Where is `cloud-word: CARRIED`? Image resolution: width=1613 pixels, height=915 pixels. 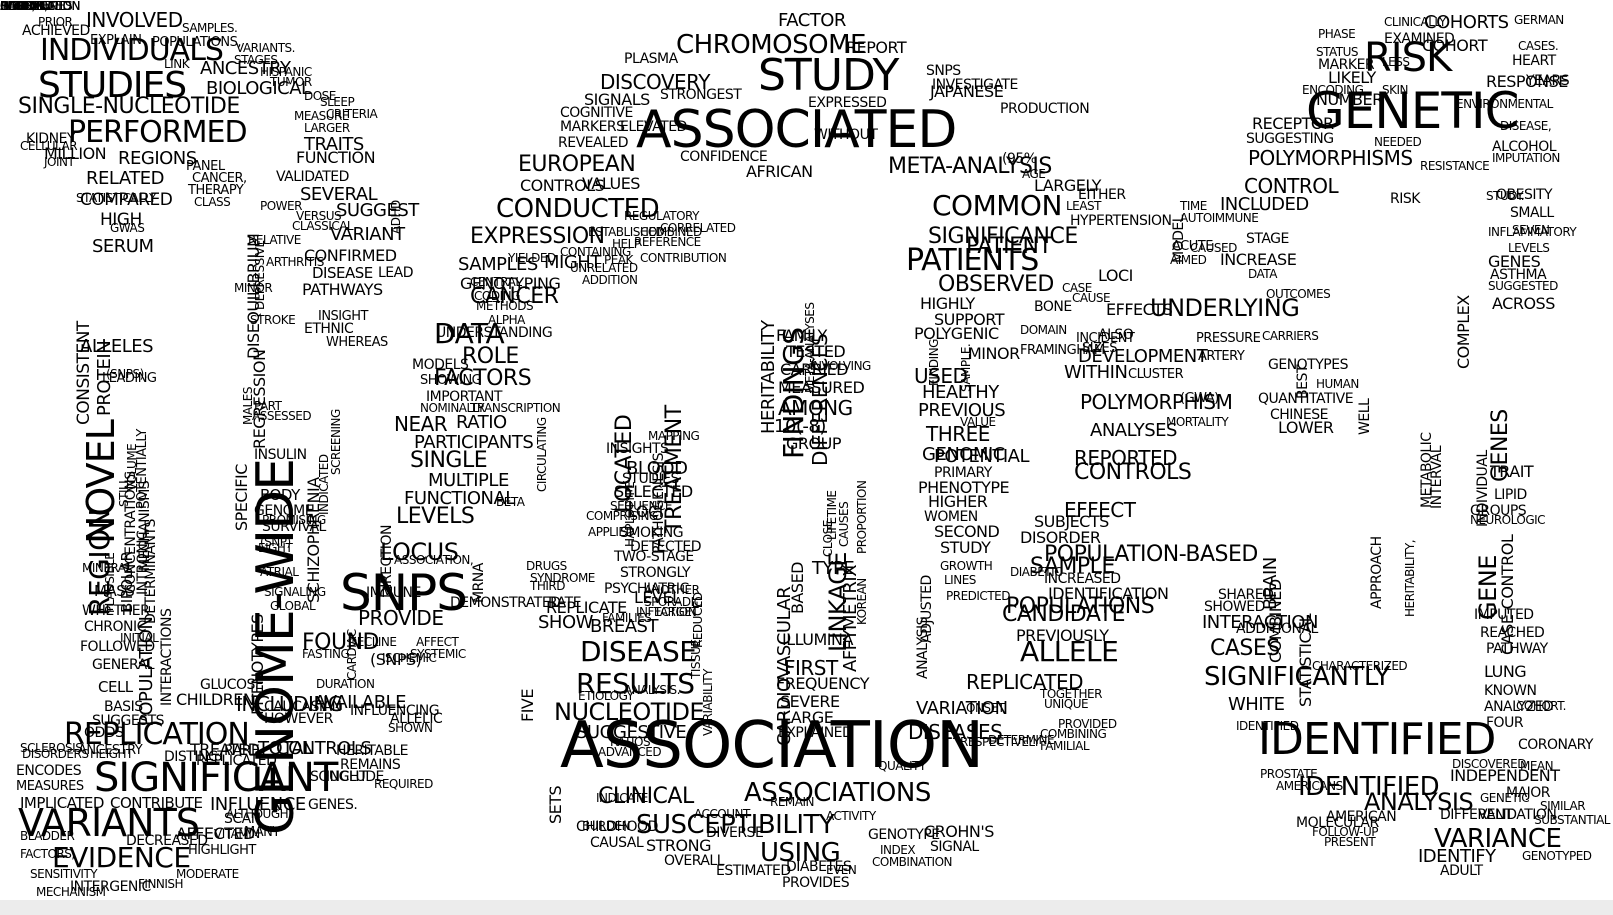
cloud-word: CARRIED is located at coordinates (814, 369).